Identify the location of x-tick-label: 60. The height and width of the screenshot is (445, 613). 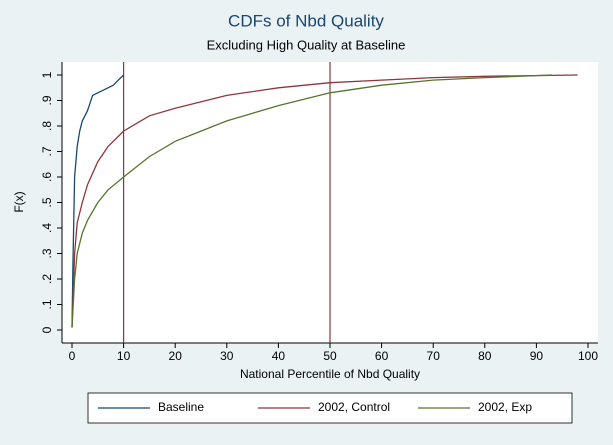
(382, 356).